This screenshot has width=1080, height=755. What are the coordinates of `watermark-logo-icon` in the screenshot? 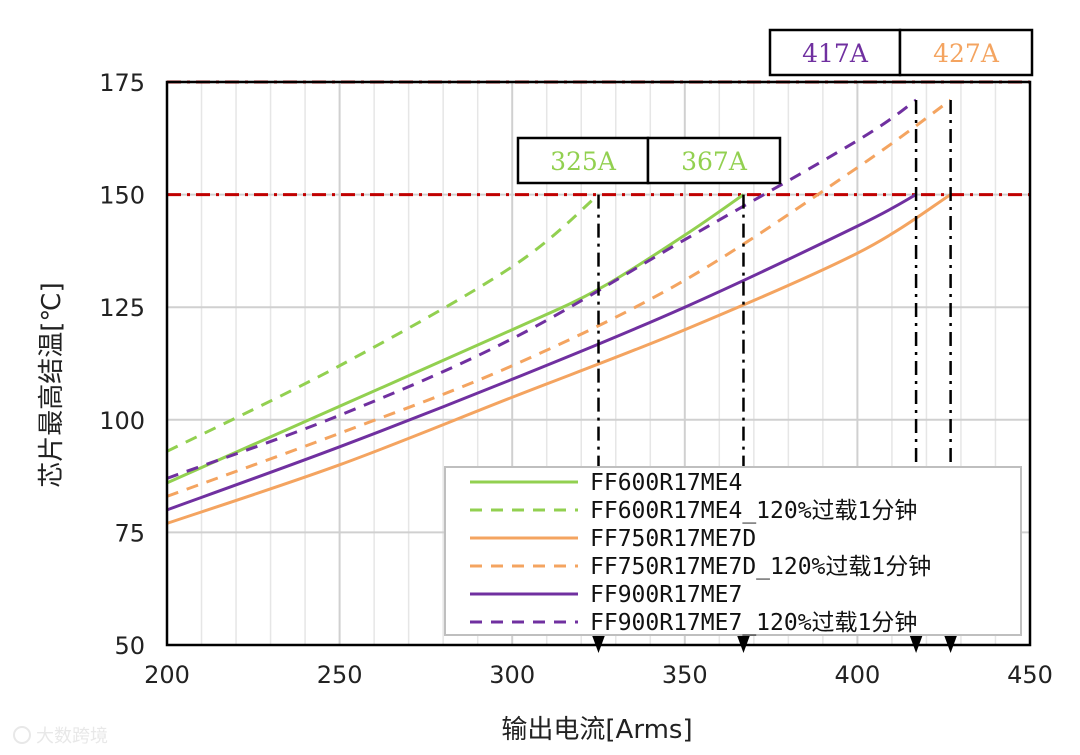 It's located at (22, 735).